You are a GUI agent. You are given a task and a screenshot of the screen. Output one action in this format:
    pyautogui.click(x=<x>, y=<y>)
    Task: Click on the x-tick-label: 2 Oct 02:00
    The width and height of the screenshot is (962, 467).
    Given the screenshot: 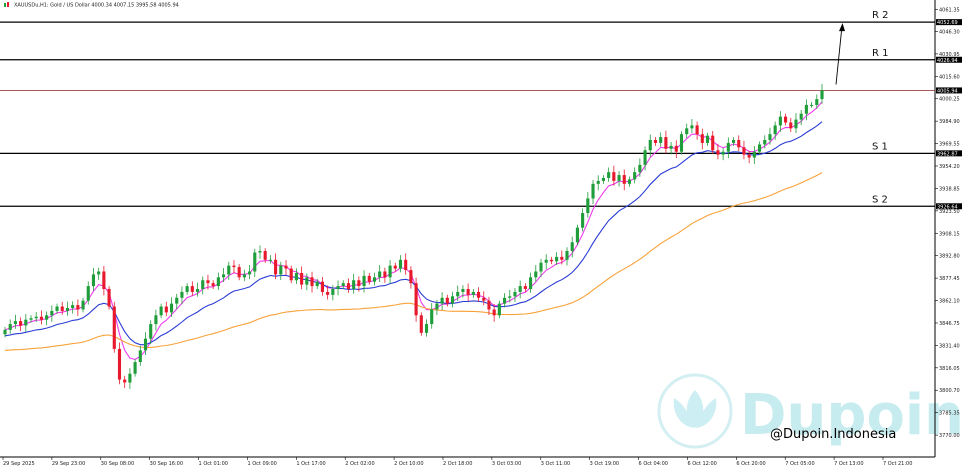 What is the action you would take?
    pyautogui.click(x=359, y=464)
    